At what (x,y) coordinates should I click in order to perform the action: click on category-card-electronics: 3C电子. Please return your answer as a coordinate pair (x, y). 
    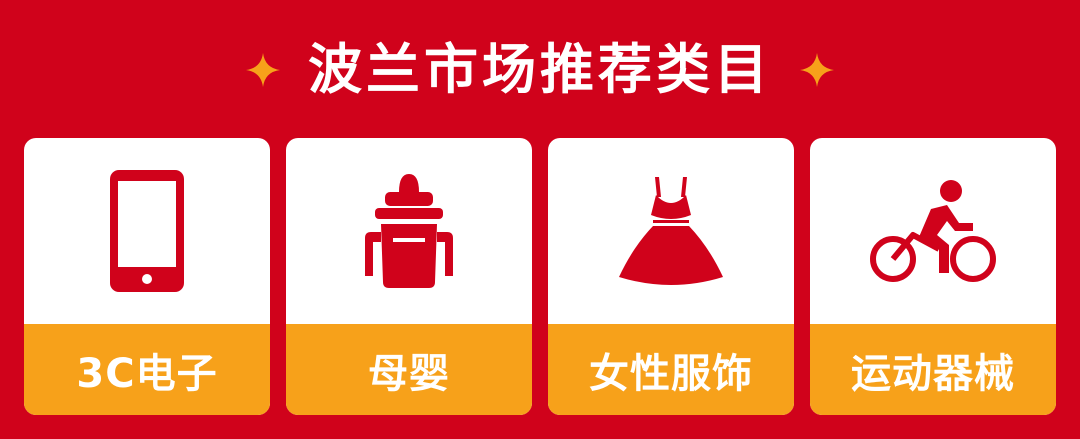
    Looking at the image, I should click on (147, 276).